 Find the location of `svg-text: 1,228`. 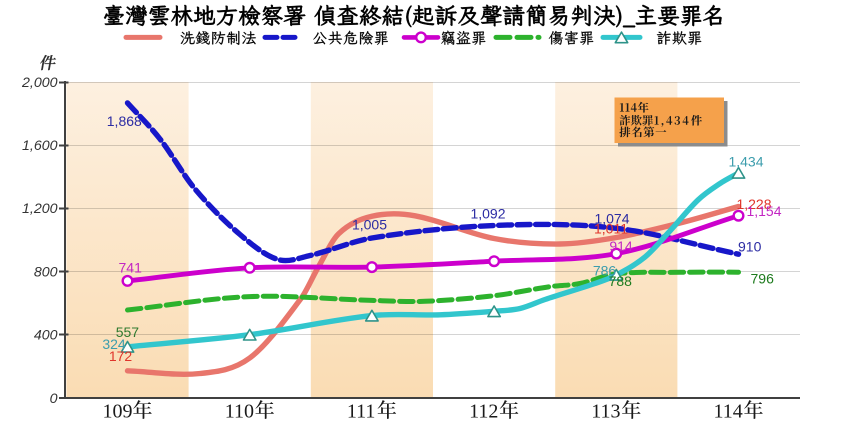

svg-text: 1,228 is located at coordinates (753, 204).